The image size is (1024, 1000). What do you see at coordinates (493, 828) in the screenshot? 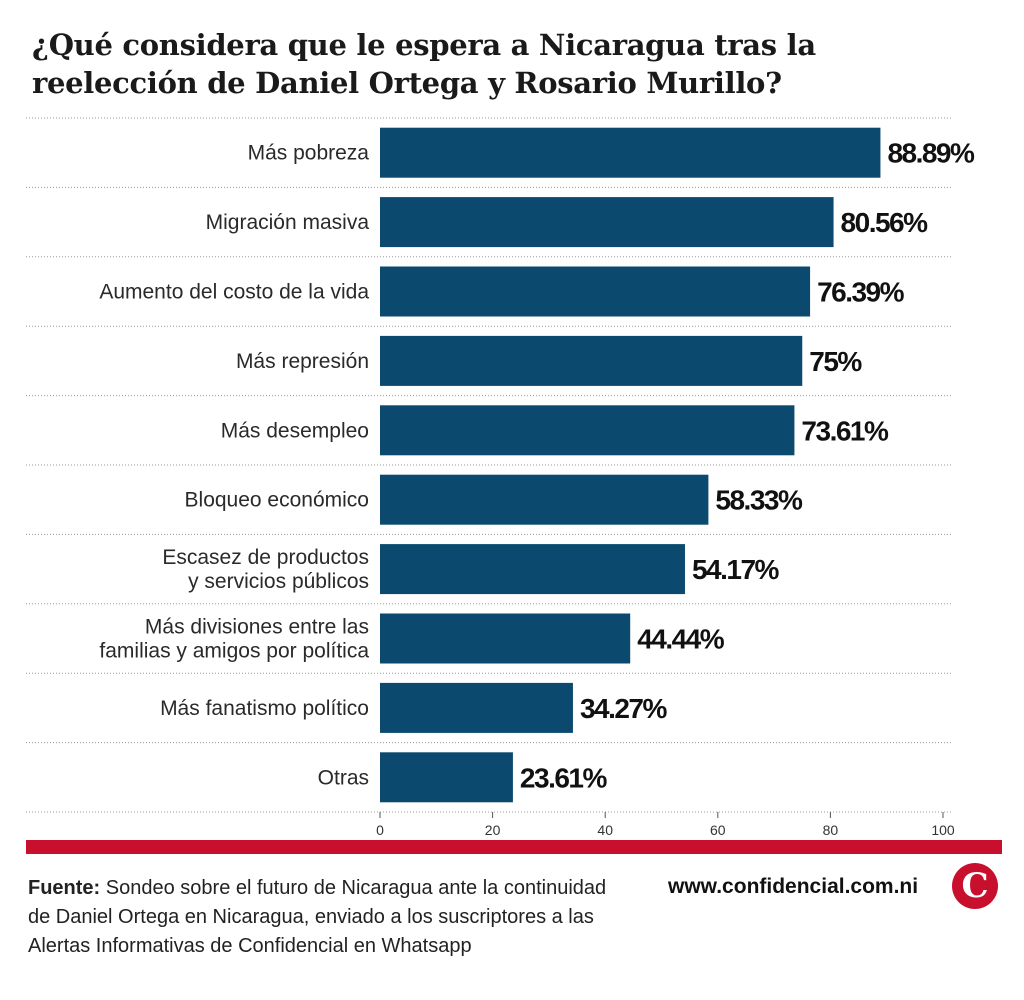
I see `x-tick-label: 20` at bounding box center [493, 828].